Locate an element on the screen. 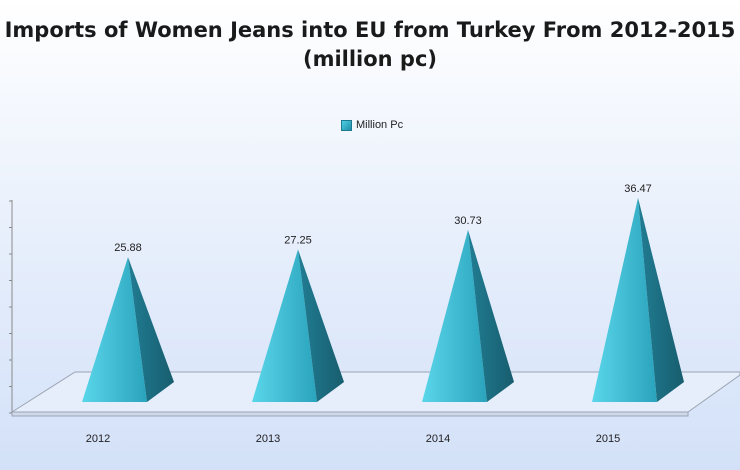 This screenshot has height=470, width=740. legend-label: Million Pc is located at coordinates (380, 125).